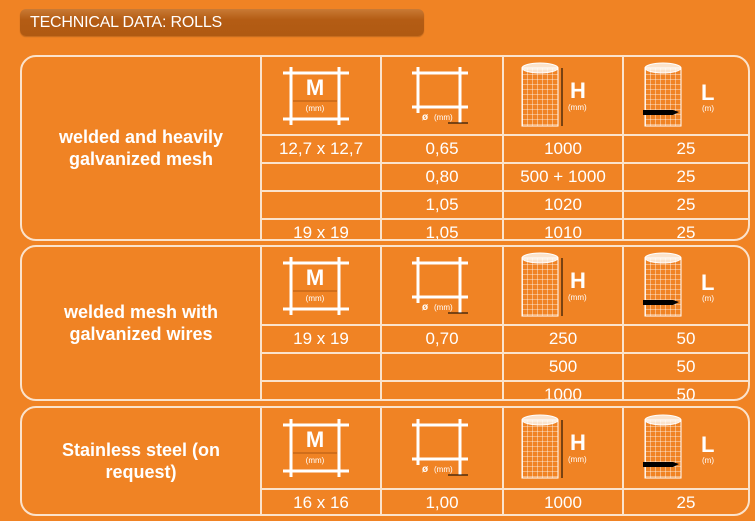 Image resolution: width=755 pixels, height=521 pixels. What do you see at coordinates (562, 367) in the screenshot?
I see `table-cell: 500` at bounding box center [562, 367].